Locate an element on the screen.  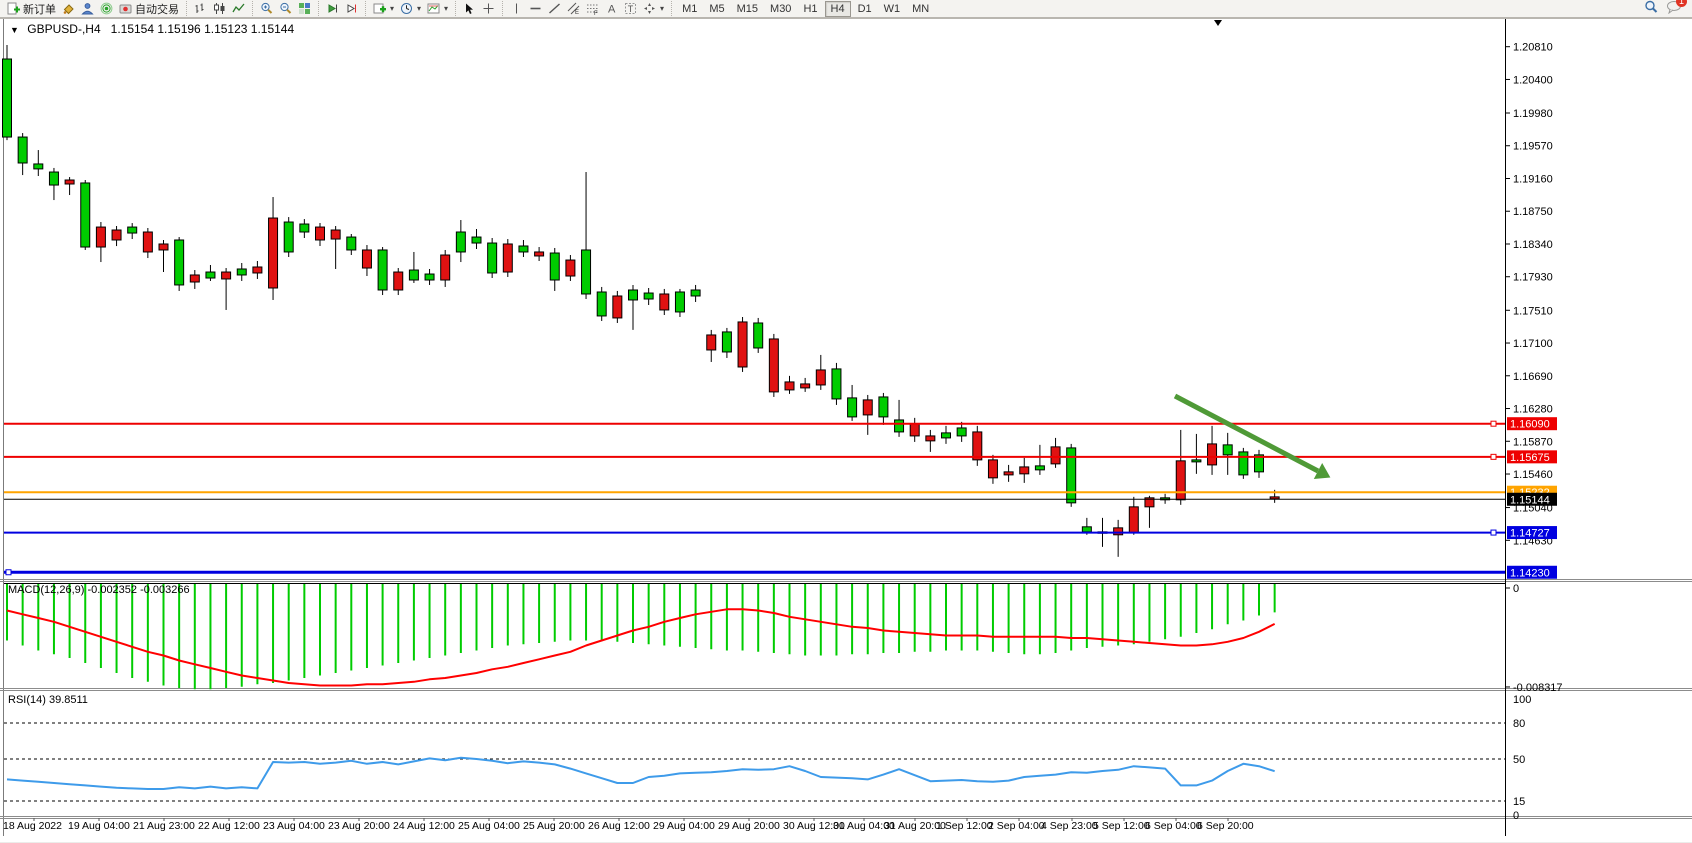
time-label: 6 Sep 20:00 is located at coordinates (1225, 826).